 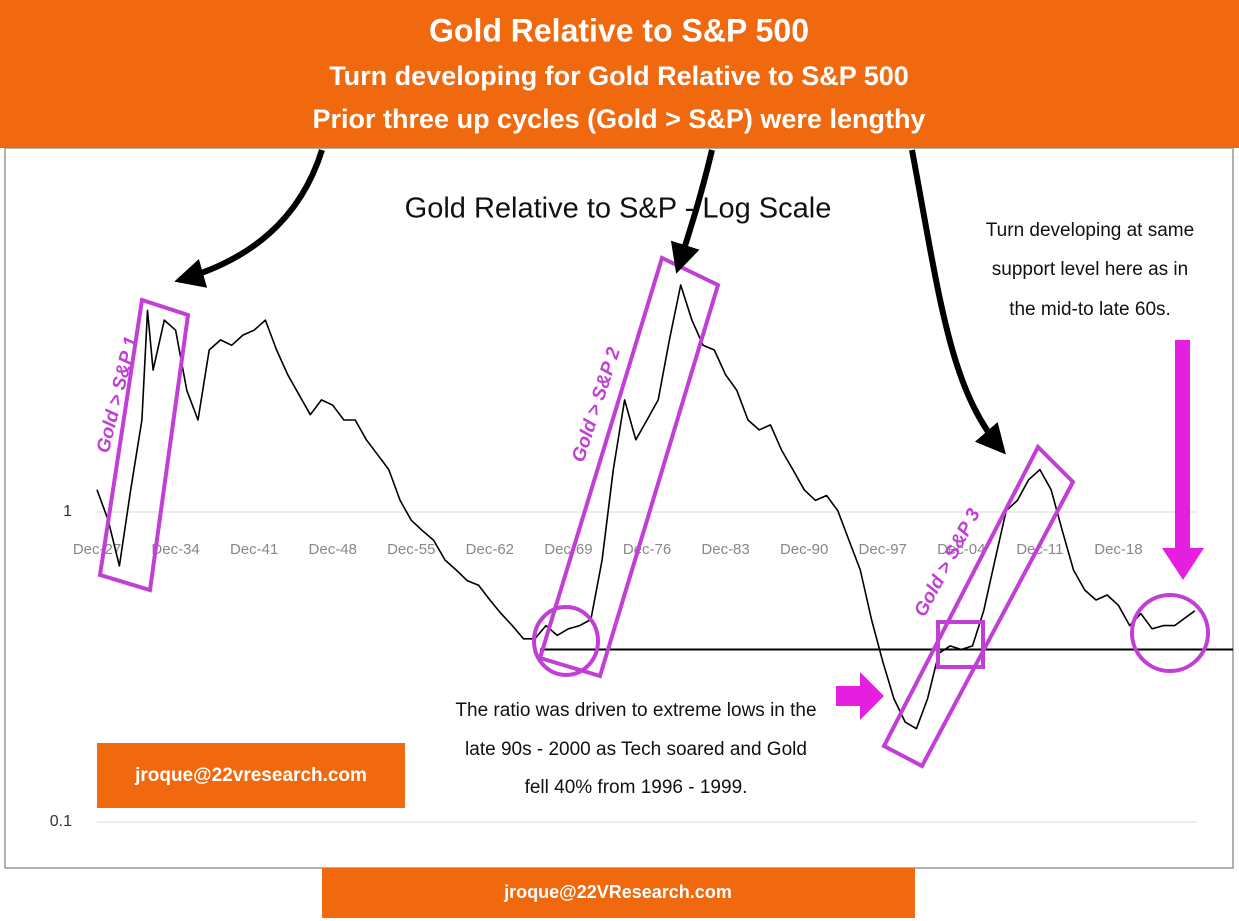 What do you see at coordinates (411, 549) in the screenshot?
I see `x-tick-label: Dec-55` at bounding box center [411, 549].